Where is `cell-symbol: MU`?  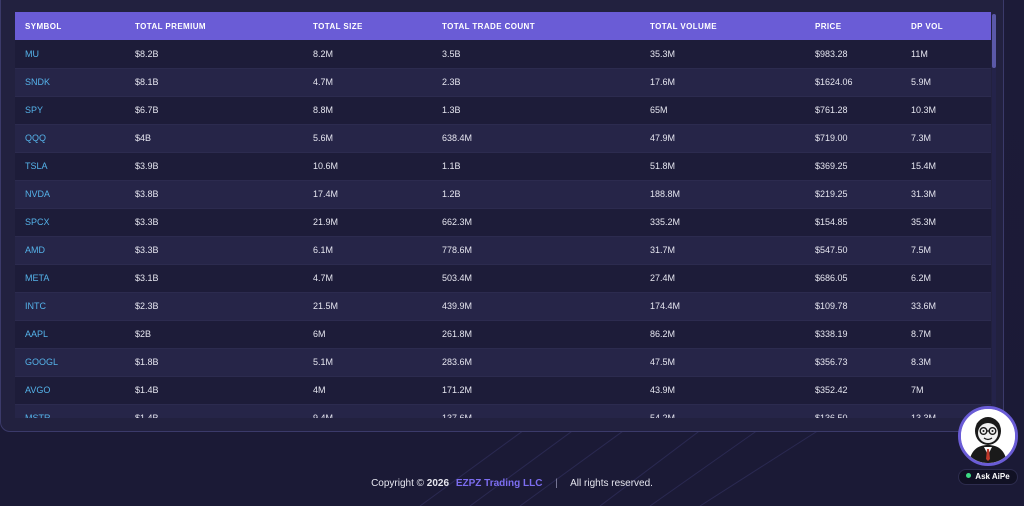
cell-symbol: MU is located at coordinates (32, 53).